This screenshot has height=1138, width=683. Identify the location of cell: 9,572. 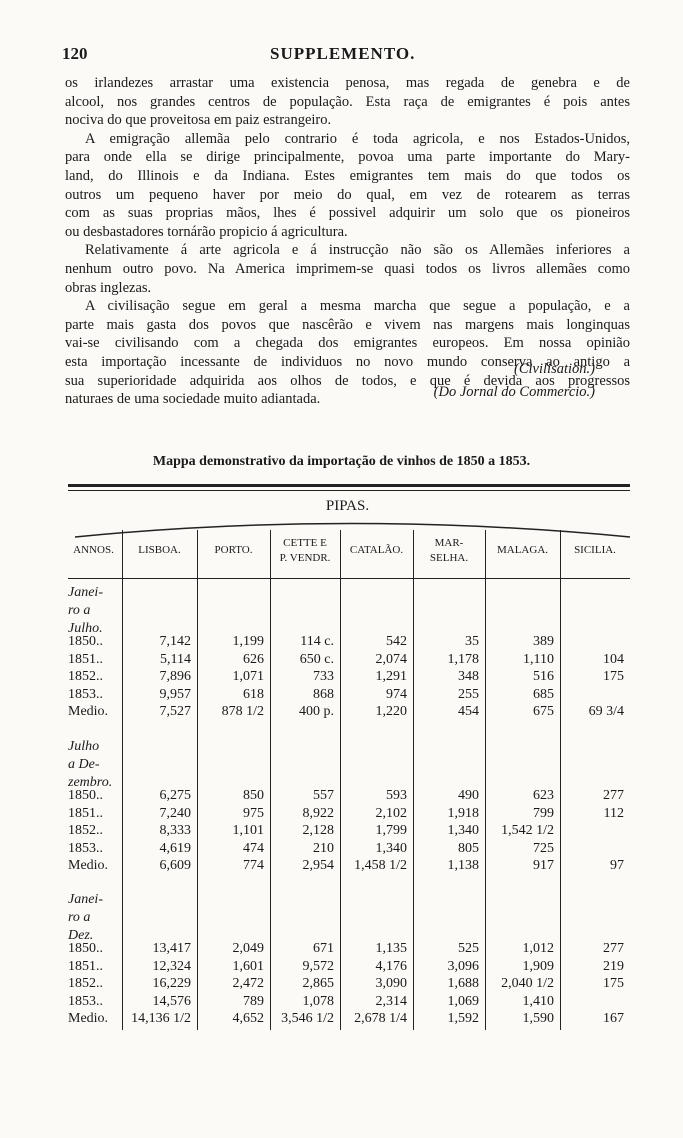
(318, 966).